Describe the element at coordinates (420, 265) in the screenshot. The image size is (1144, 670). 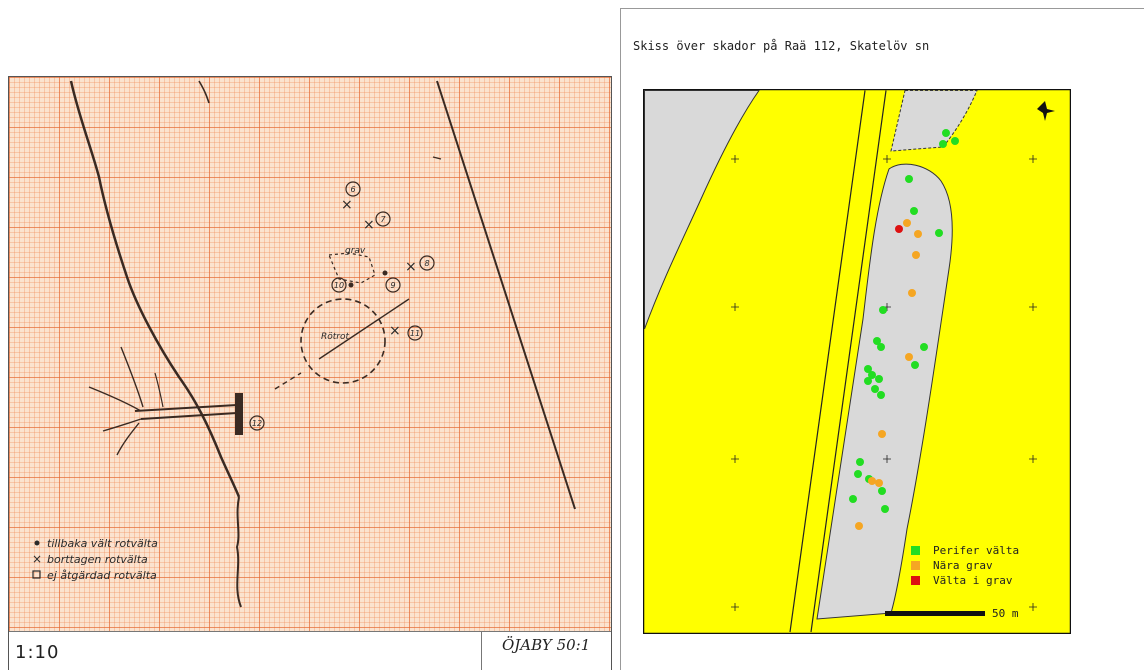
I see `point-8: × 8` at that location.